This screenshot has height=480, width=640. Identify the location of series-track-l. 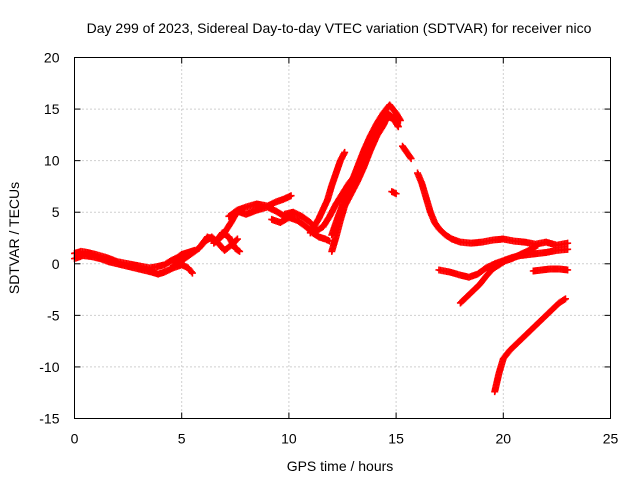
(394, 193).